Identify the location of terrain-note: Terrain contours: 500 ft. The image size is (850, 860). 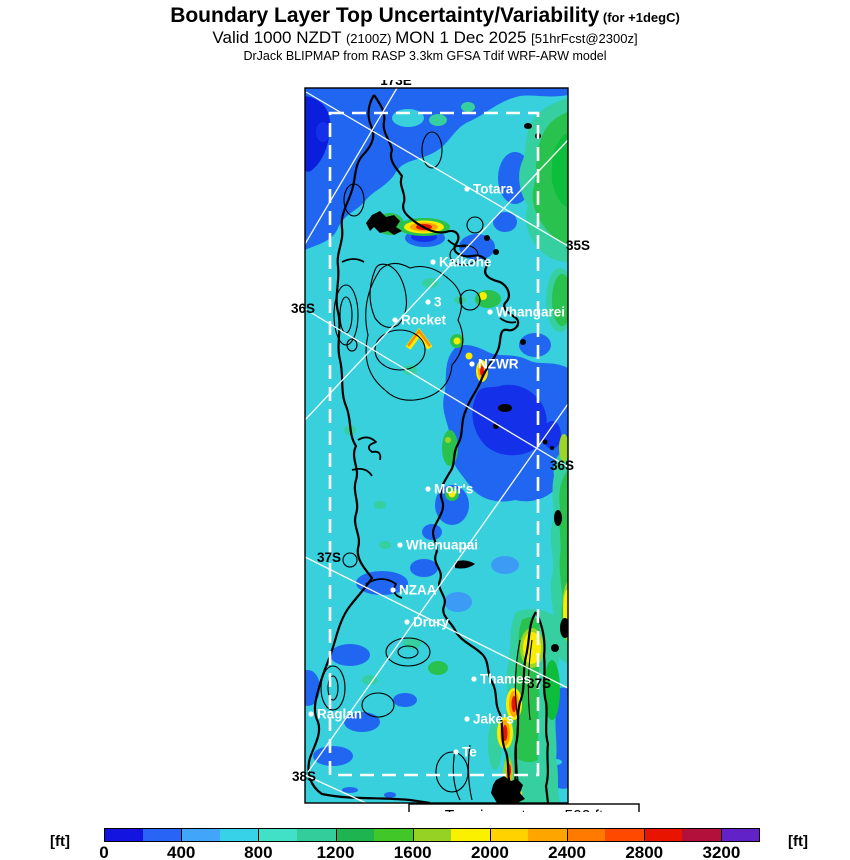
(524, 807).